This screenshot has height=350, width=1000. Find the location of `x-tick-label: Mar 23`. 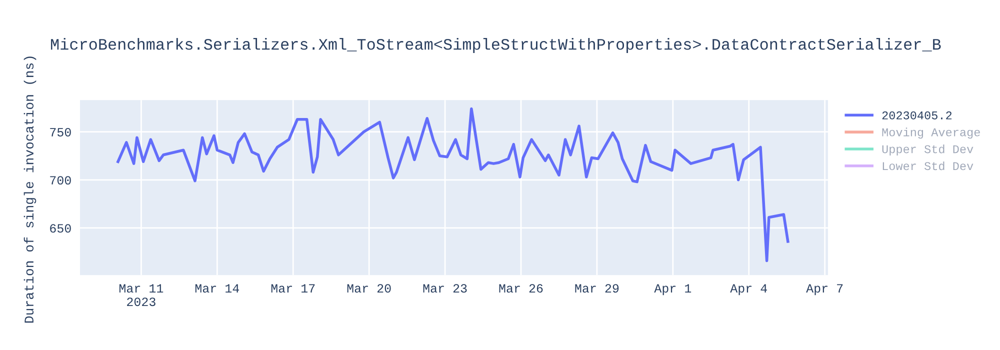

x-tick-label: Mar 23 is located at coordinates (445, 288).